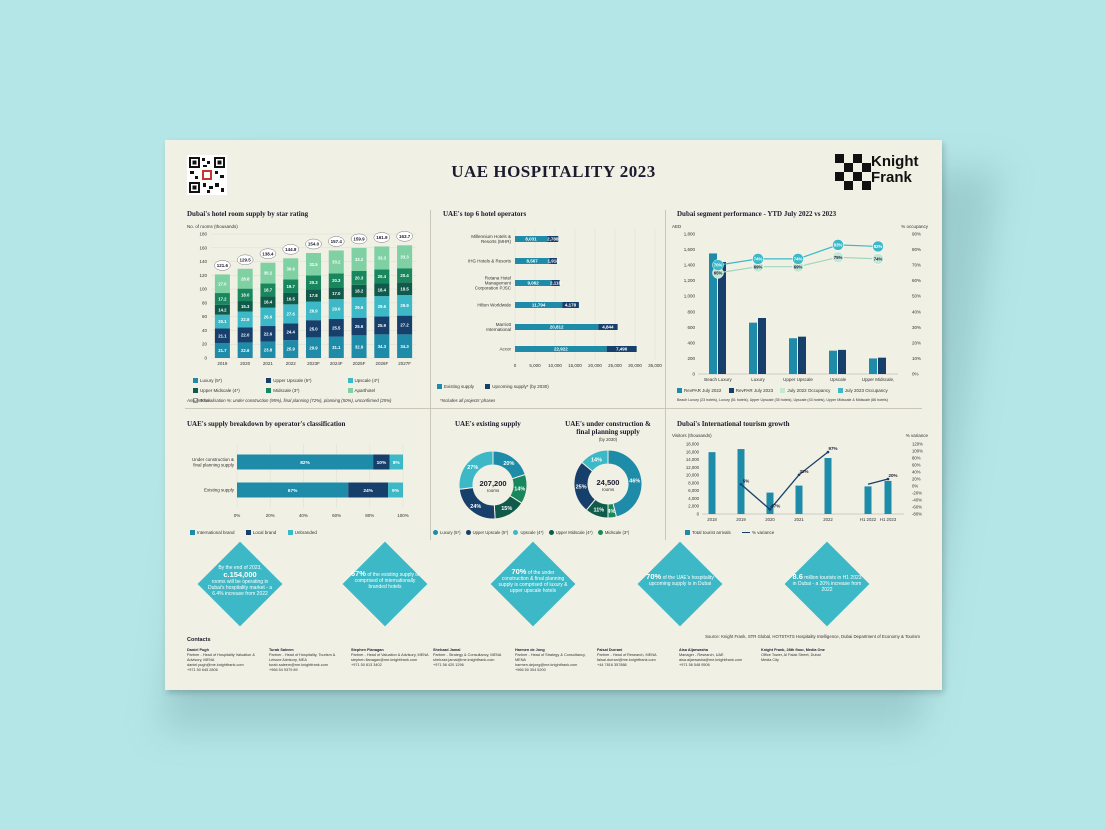  What do you see at coordinates (505, 349) in the screenshot?
I see `category-label: Accor` at bounding box center [505, 349].